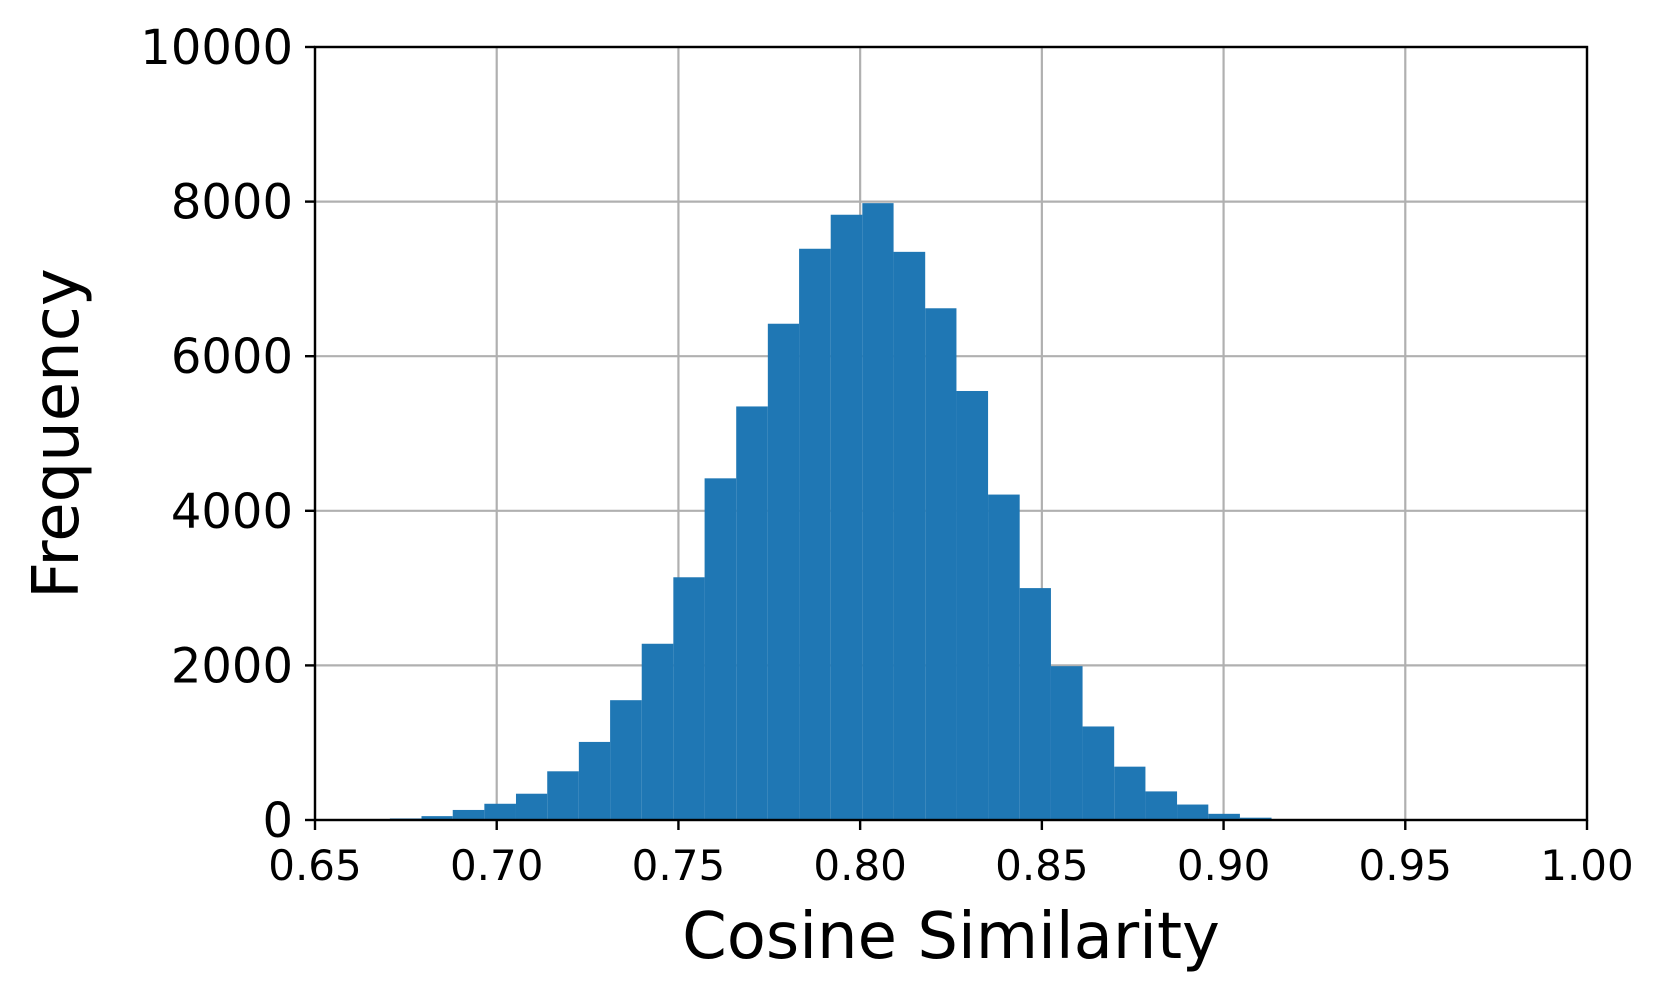 This screenshot has width=1661, height=996. I want to click on y-tick-label: 4000, so click(232, 512).